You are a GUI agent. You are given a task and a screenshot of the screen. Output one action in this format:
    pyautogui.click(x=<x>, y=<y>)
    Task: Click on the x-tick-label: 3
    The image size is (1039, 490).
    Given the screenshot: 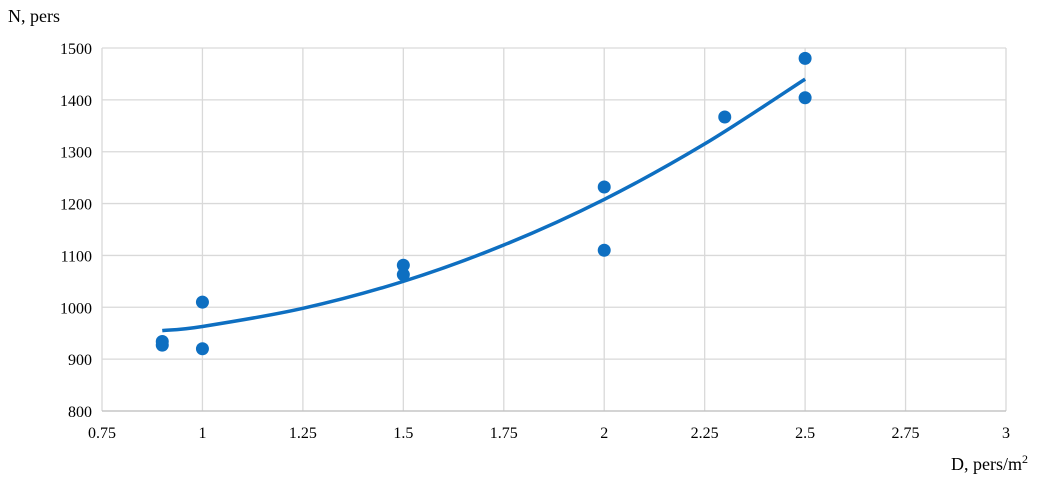 What is the action you would take?
    pyautogui.click(x=1006, y=433)
    